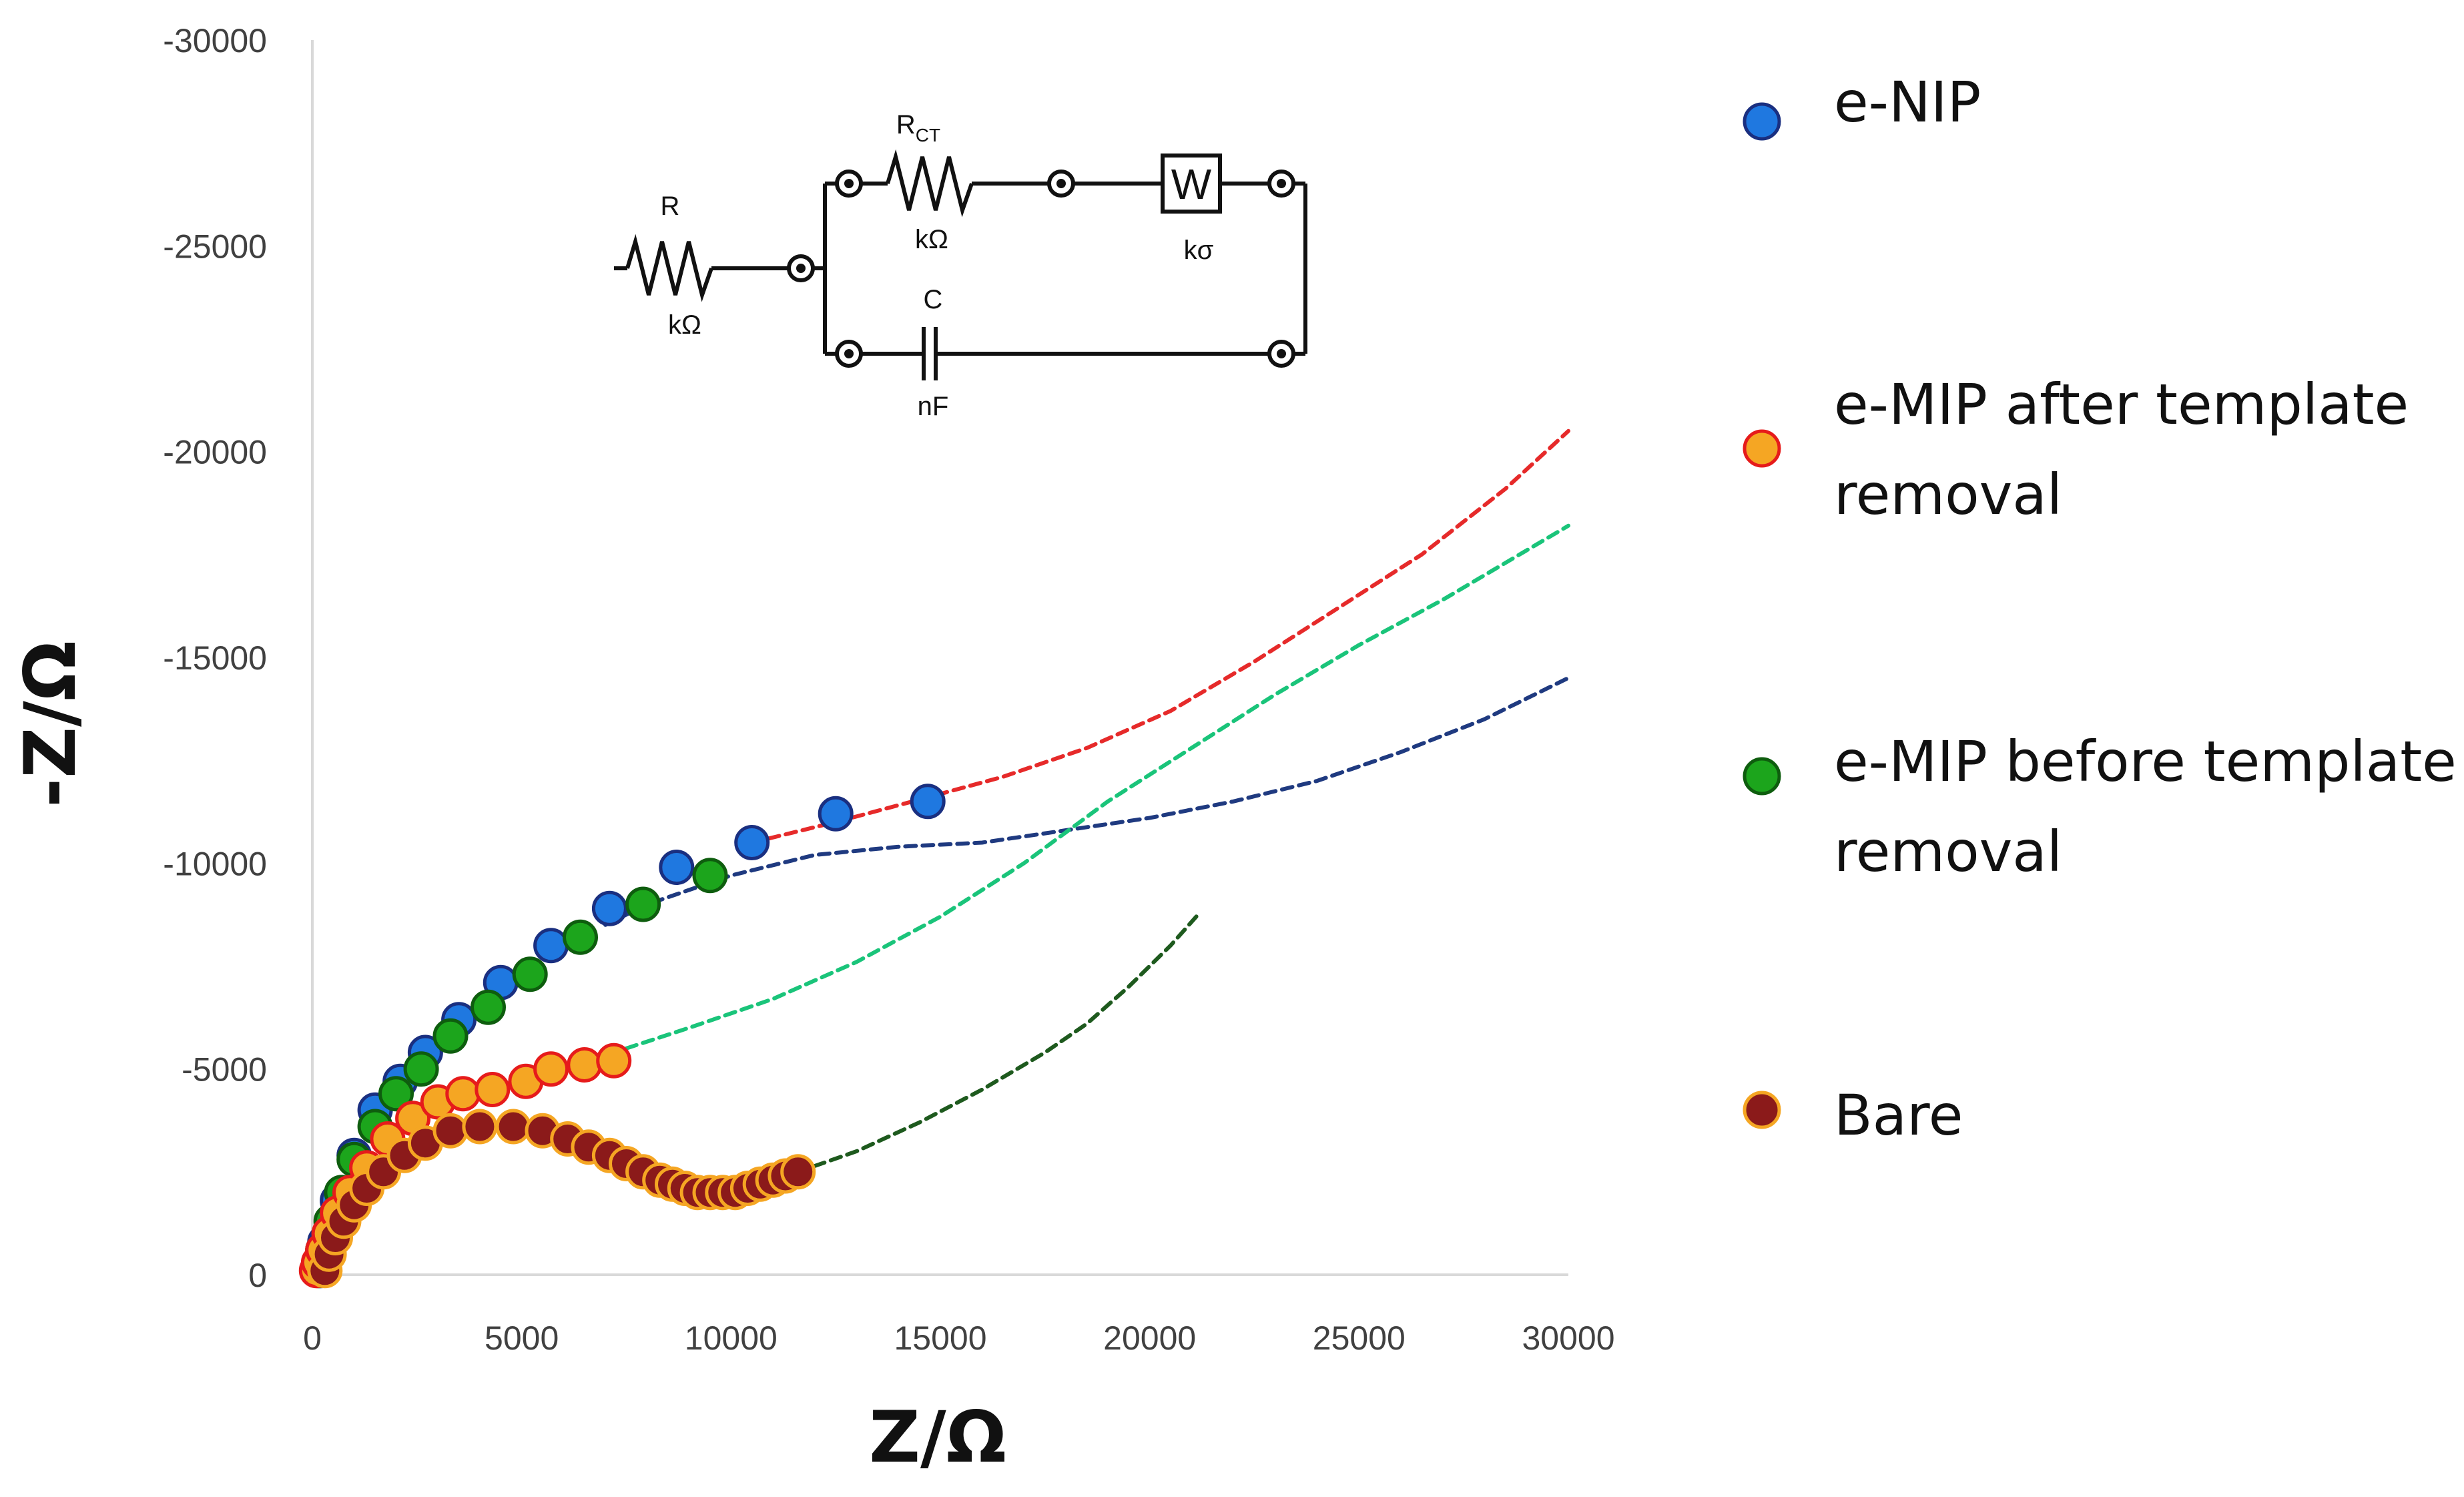  I want to click on legend-label-line: e-MIP before template, so click(2145, 761).